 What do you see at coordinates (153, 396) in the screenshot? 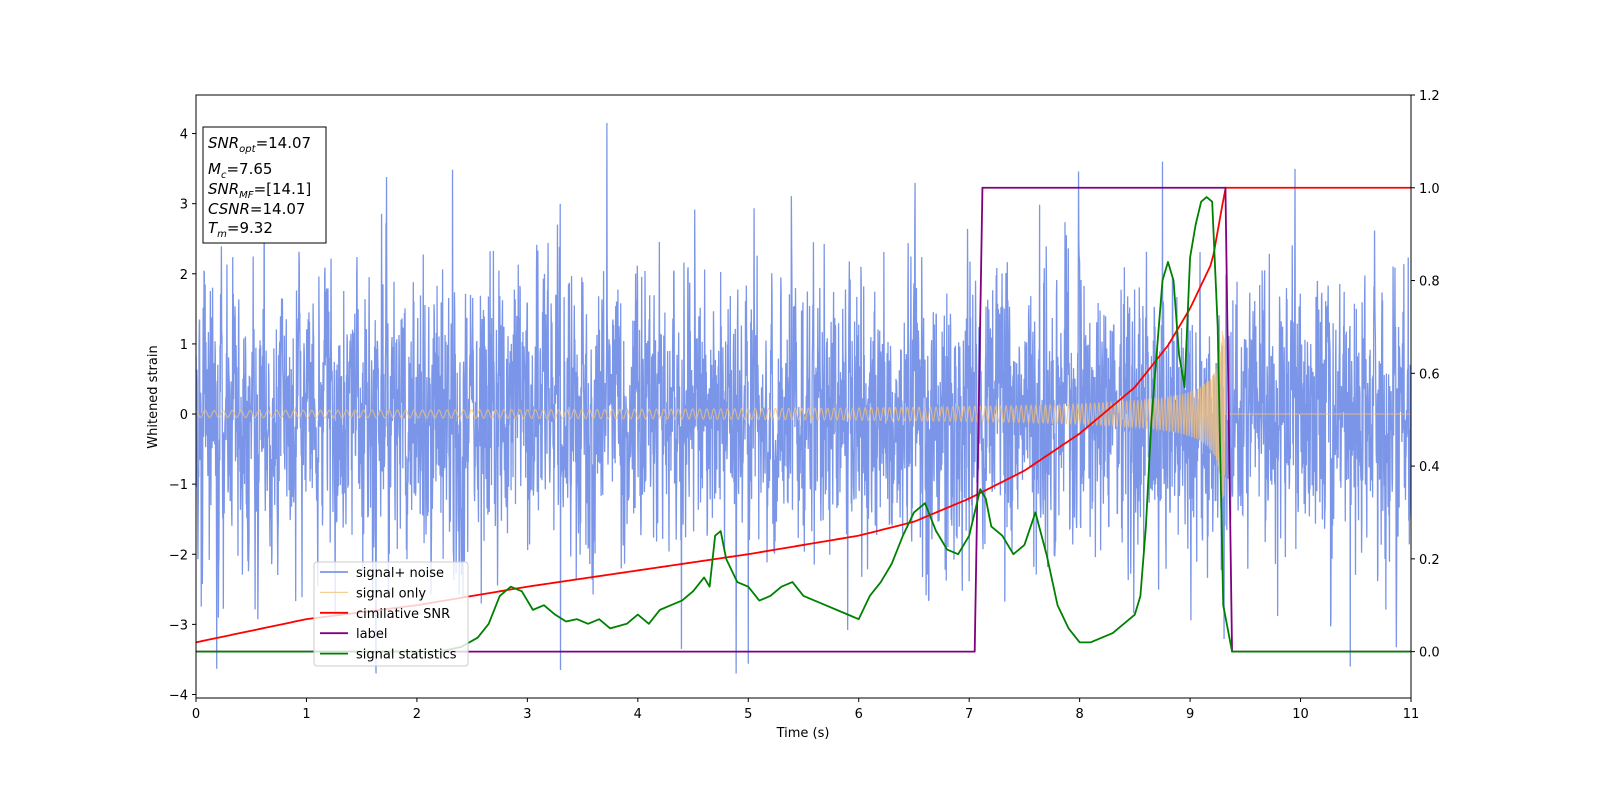
I see `y-axis-label: Whitened strain` at bounding box center [153, 396].